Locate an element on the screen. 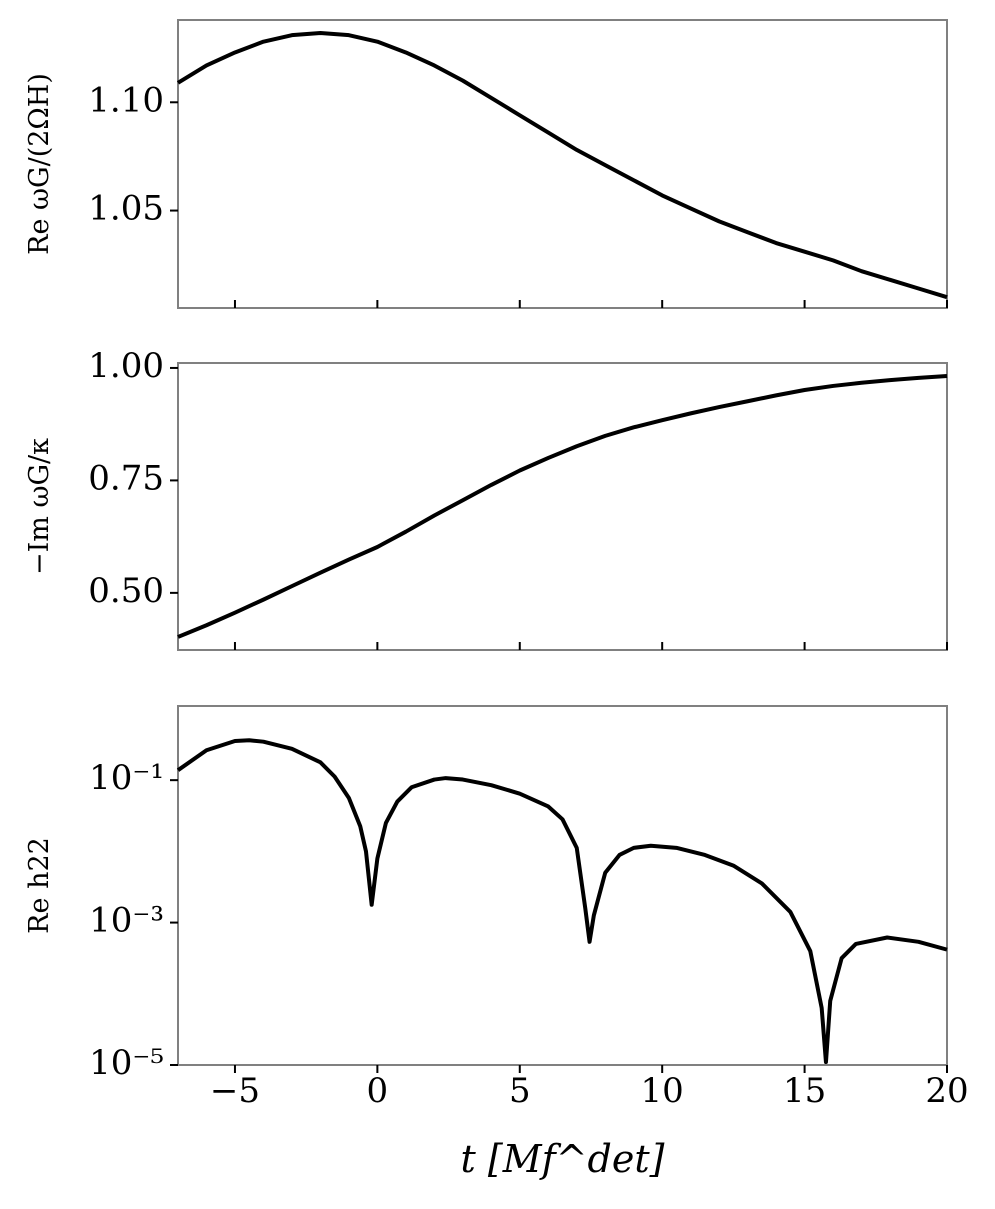  y-tick-label: 0.50 is located at coordinates (126, 591).